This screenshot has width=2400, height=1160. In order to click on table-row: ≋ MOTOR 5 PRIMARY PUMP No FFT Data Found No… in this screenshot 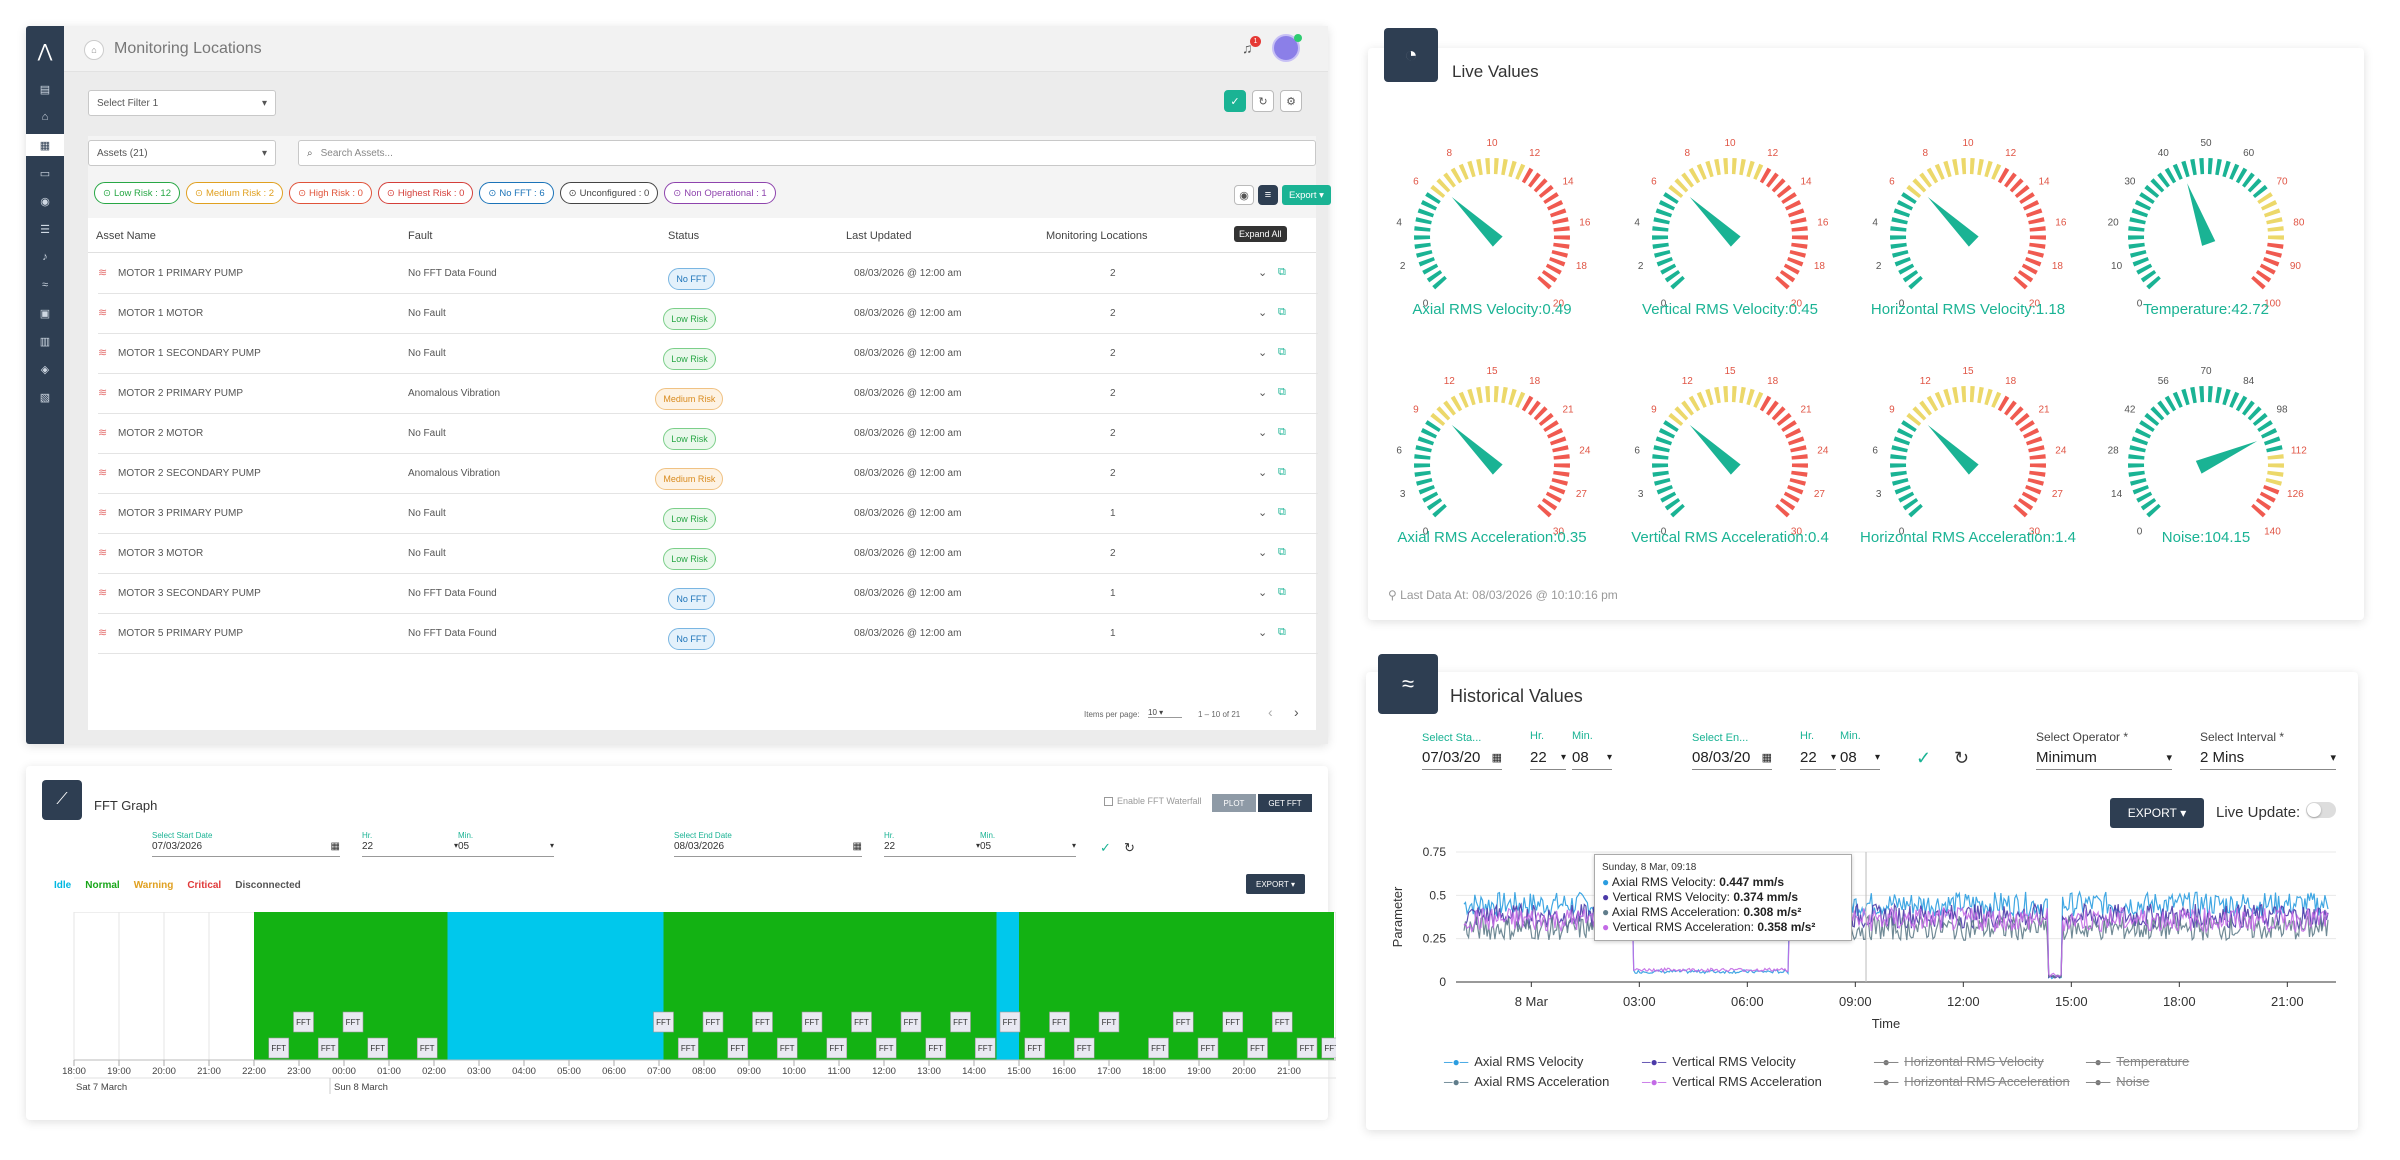, I will do `click(708, 634)`.